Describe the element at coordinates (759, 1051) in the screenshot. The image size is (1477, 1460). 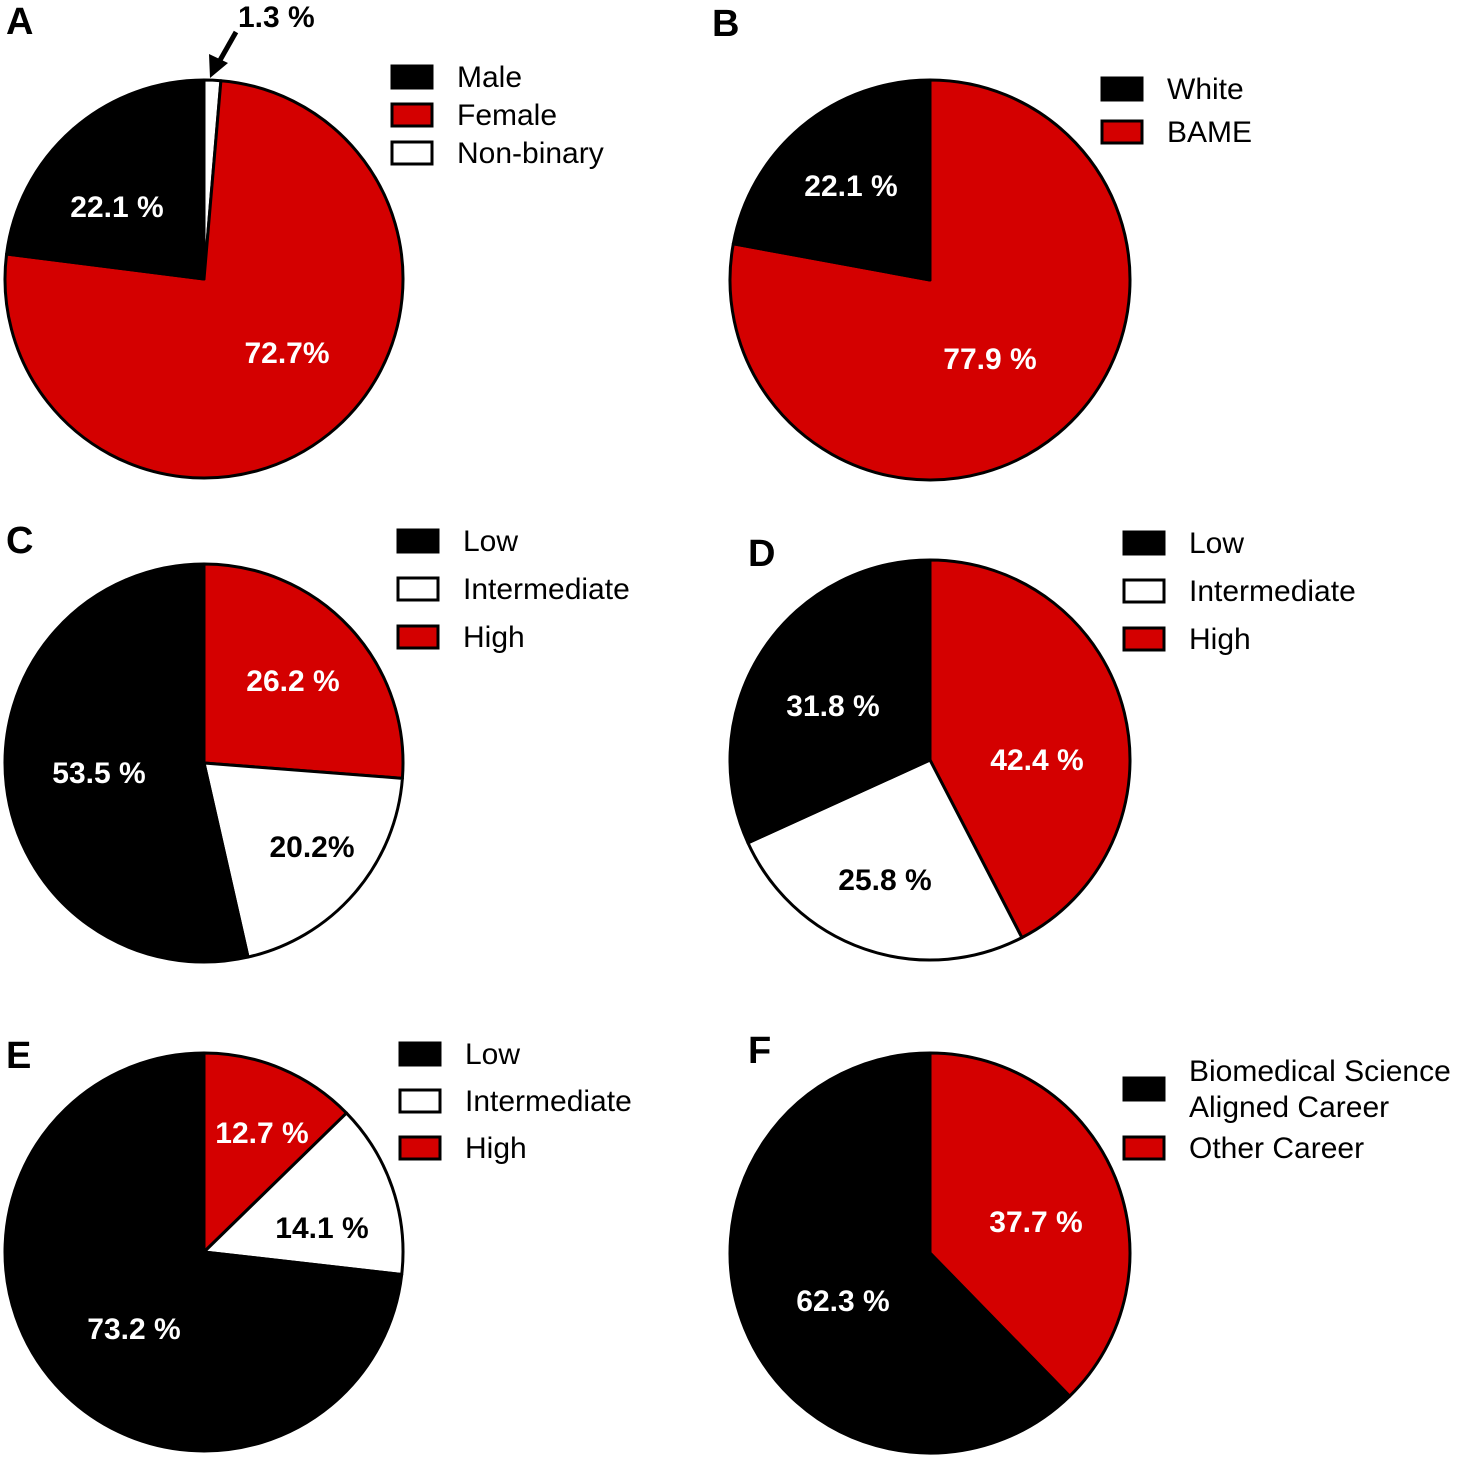
I see `panel-letter: F` at that location.